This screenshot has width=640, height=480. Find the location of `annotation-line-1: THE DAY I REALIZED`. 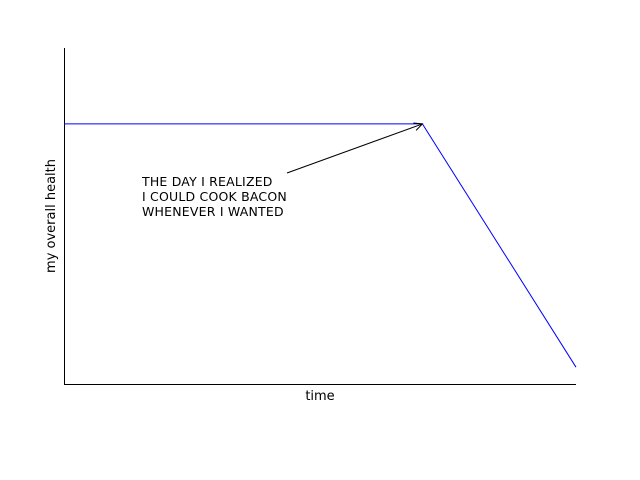

annotation-line-1: THE DAY I REALIZED is located at coordinates (207, 181).